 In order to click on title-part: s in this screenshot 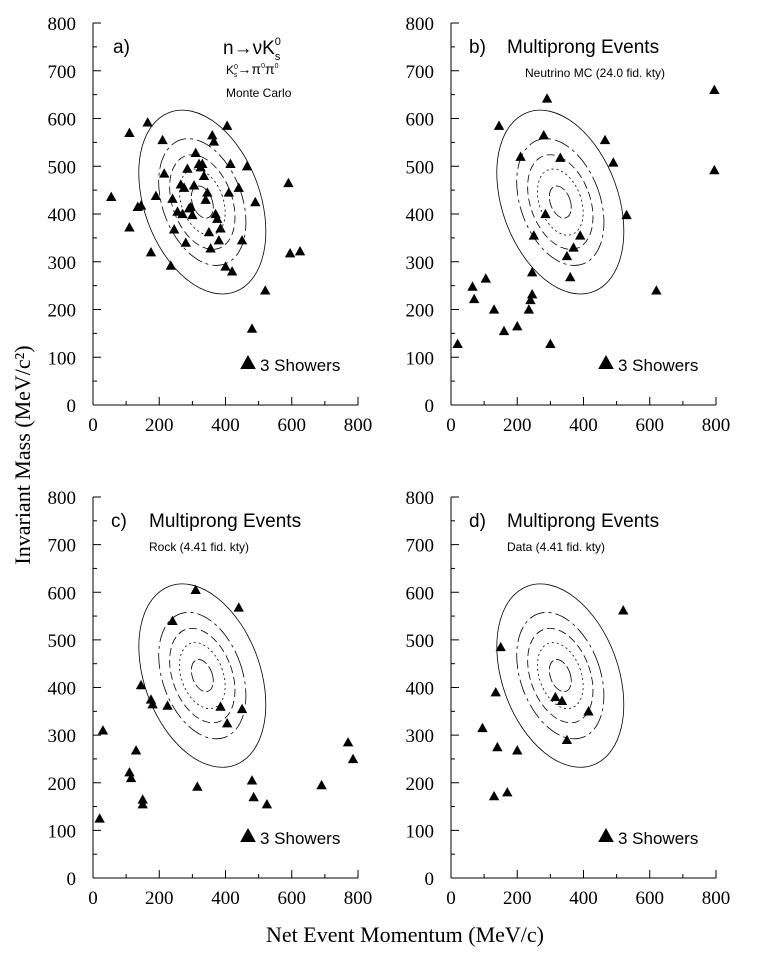, I will do `click(278, 57)`.